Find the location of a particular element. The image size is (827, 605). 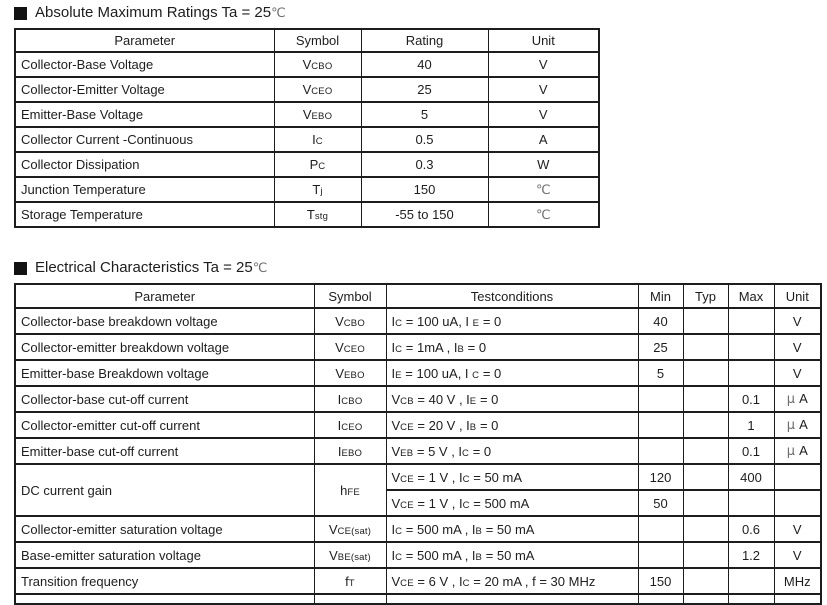

table-row-clipped is located at coordinates (418, 598).